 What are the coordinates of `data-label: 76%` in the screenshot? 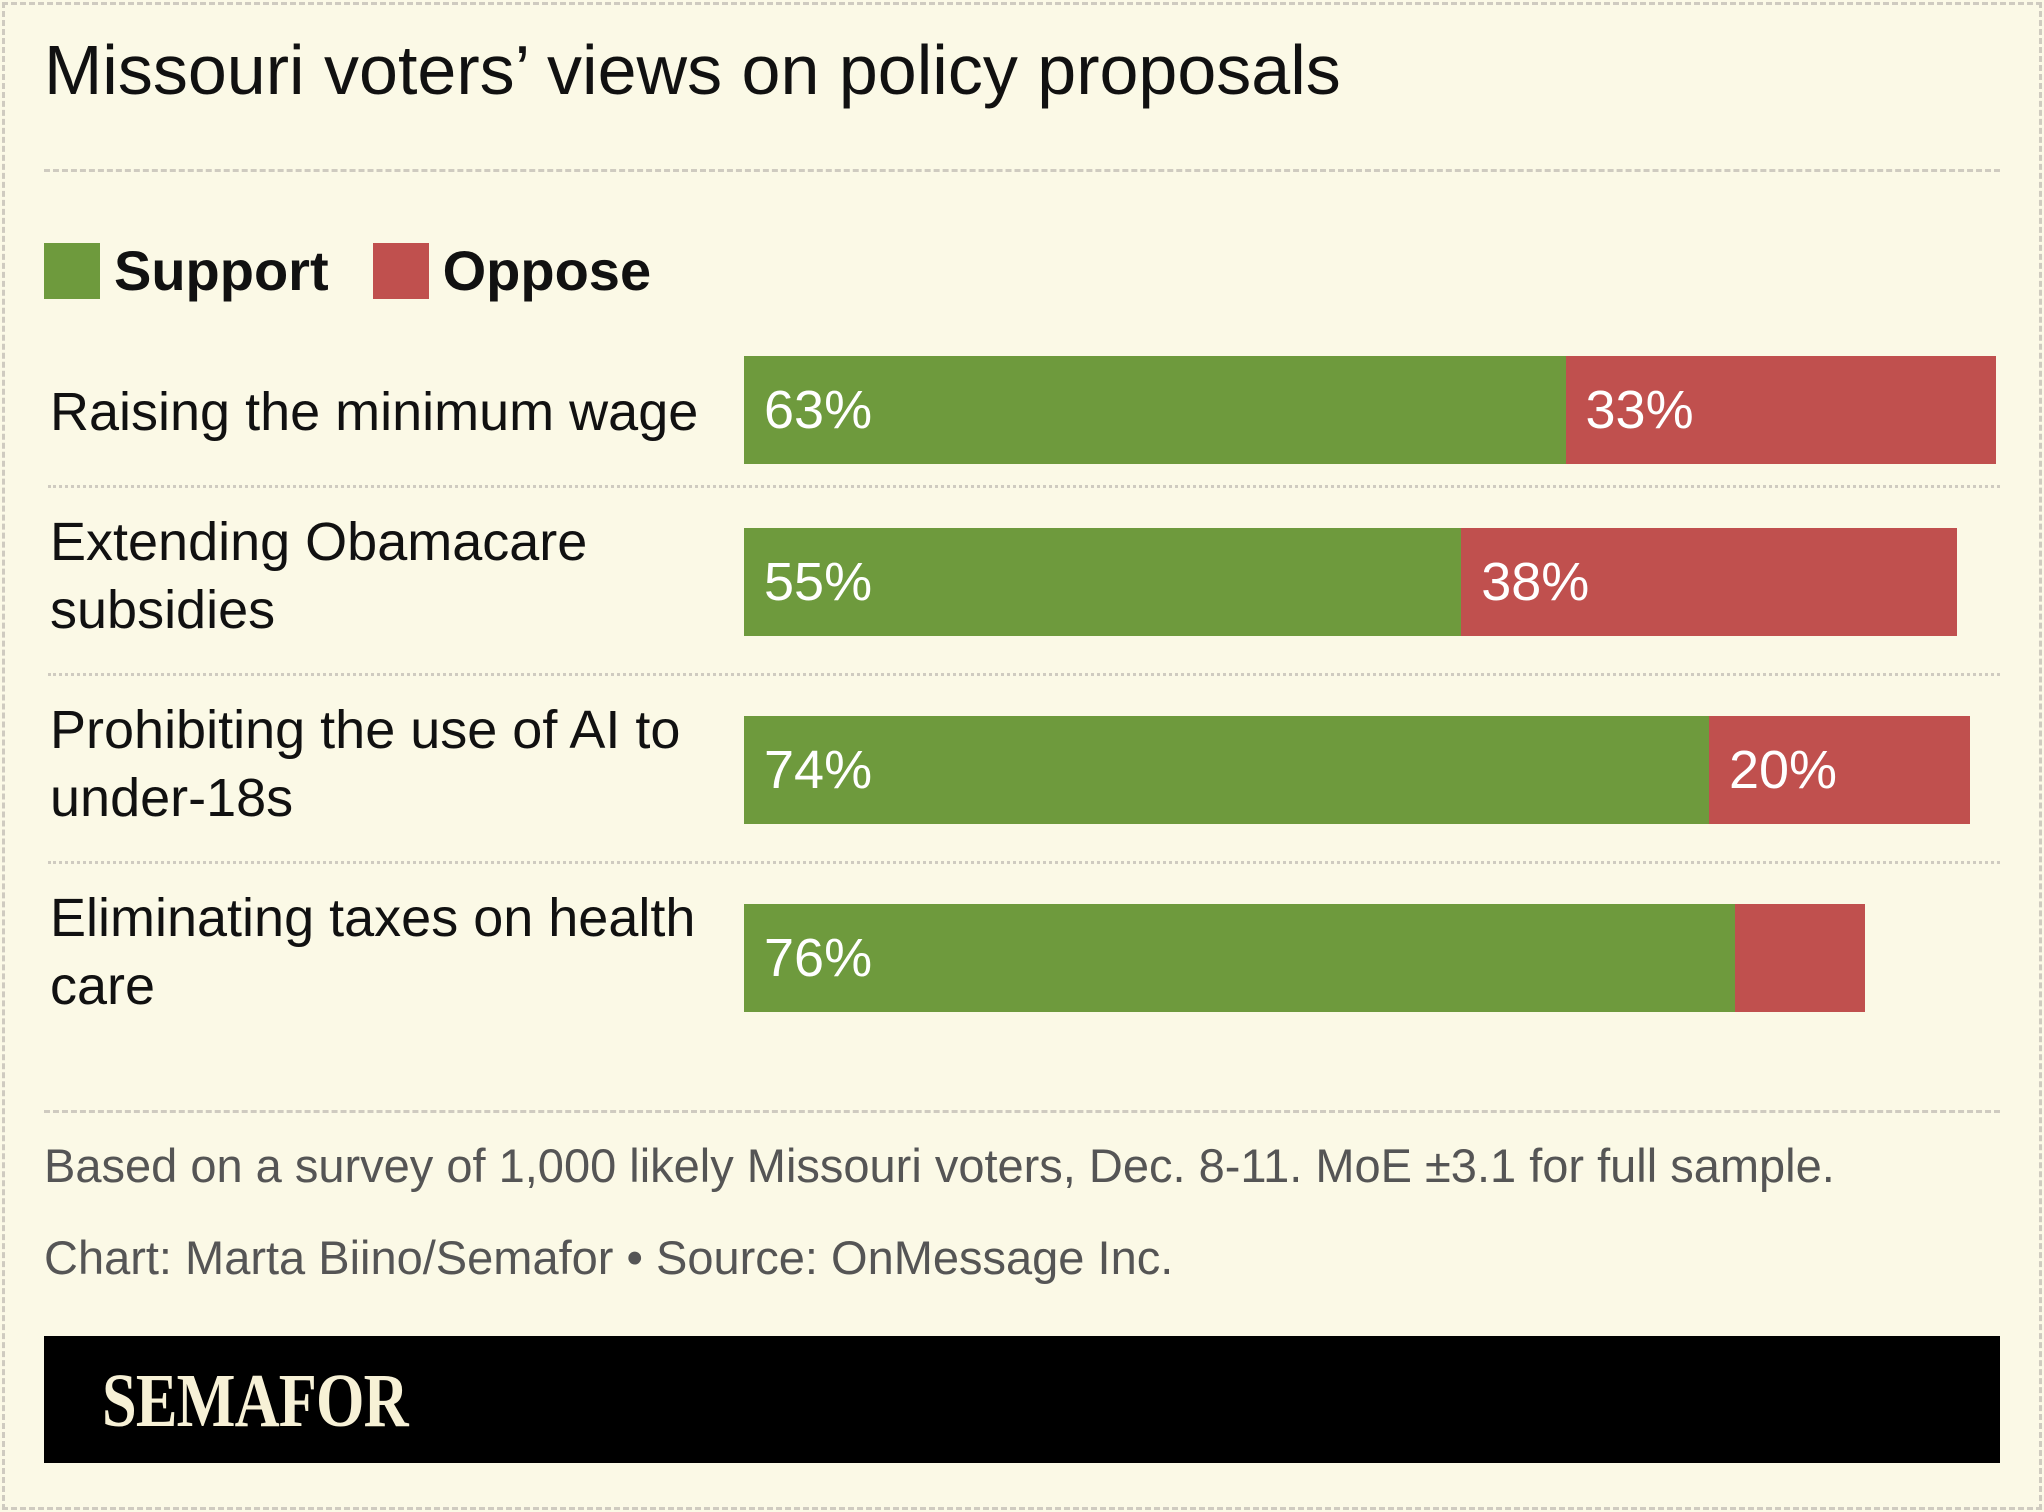 It's located at (818, 958).